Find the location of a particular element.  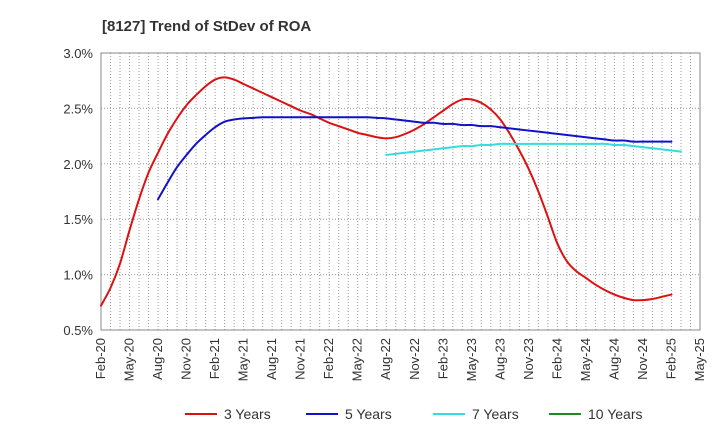

x-tick-label: Aug-20 is located at coordinates (157, 359).